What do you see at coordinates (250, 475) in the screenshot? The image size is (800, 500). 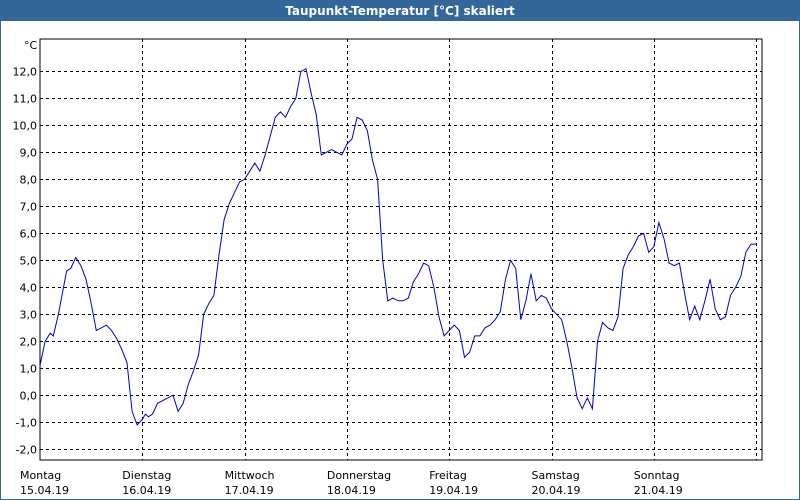 I see `x-day-name: Mittwoch` at bounding box center [250, 475].